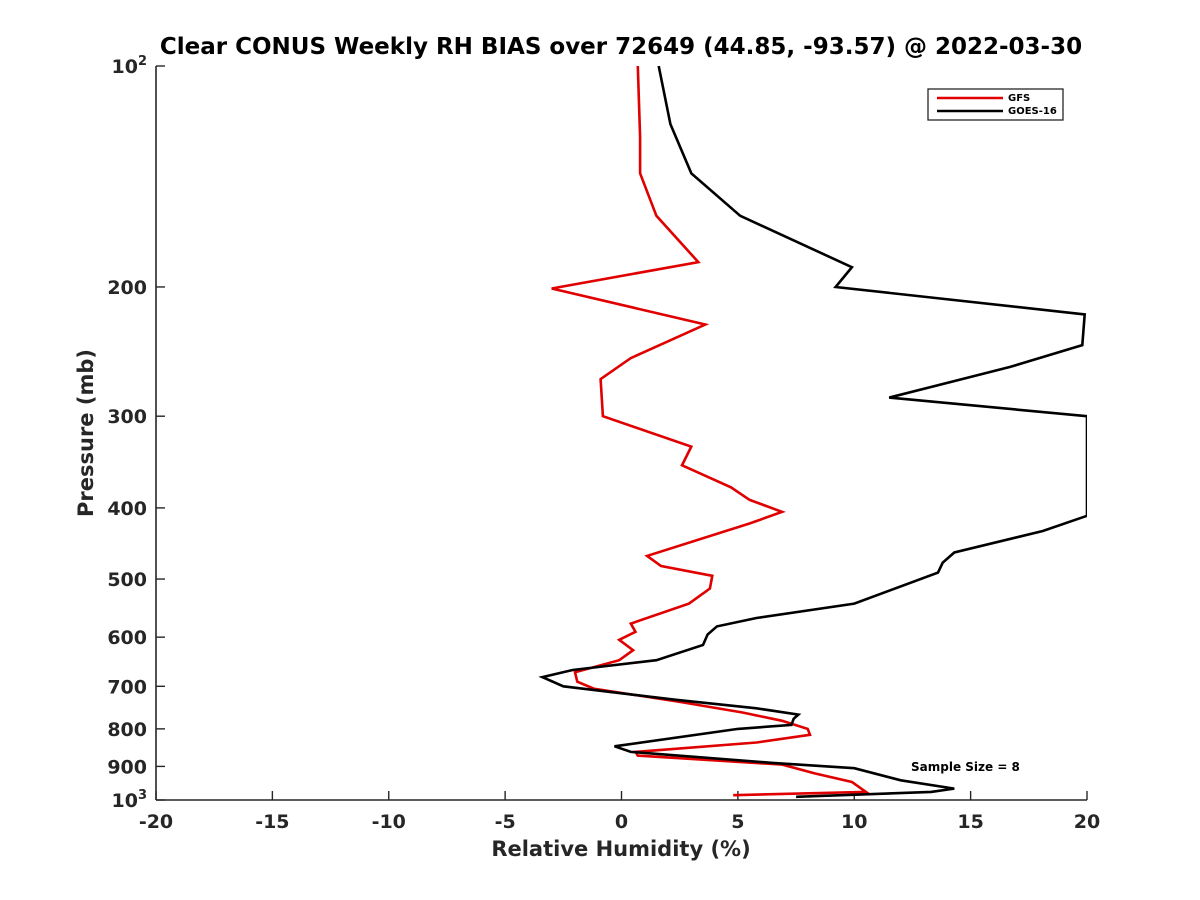  Describe the element at coordinates (130, 800) in the screenshot. I see `y-tick-label: 10³` at that location.